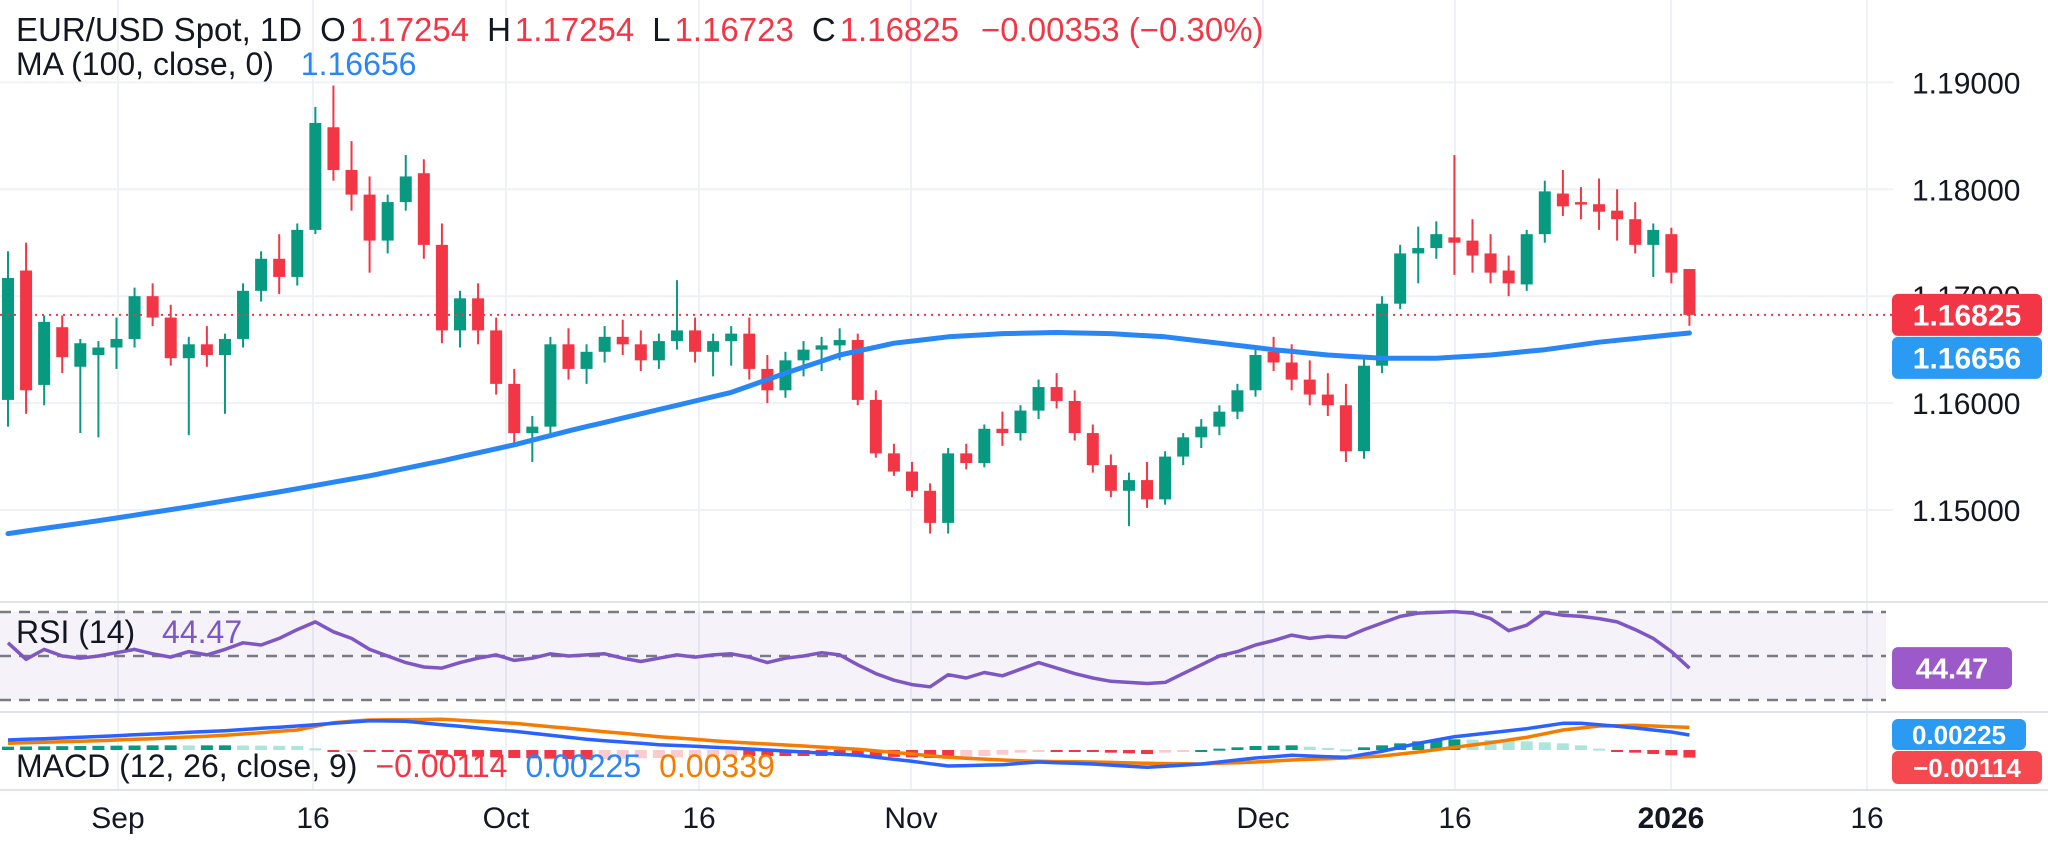  Describe the element at coordinates (823, 29) in the screenshot. I see `ohlc-key: C` at that location.